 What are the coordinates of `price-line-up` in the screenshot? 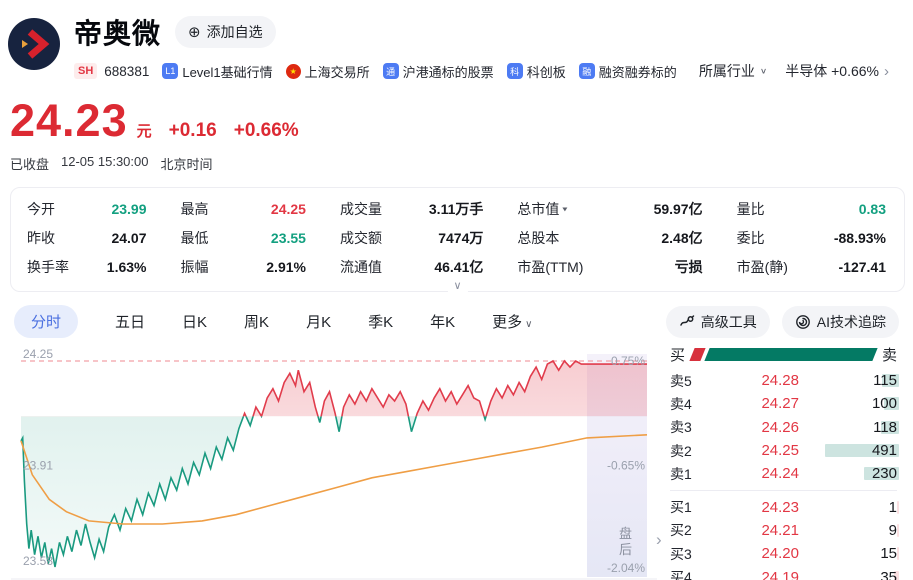 It's located at (444, 388).